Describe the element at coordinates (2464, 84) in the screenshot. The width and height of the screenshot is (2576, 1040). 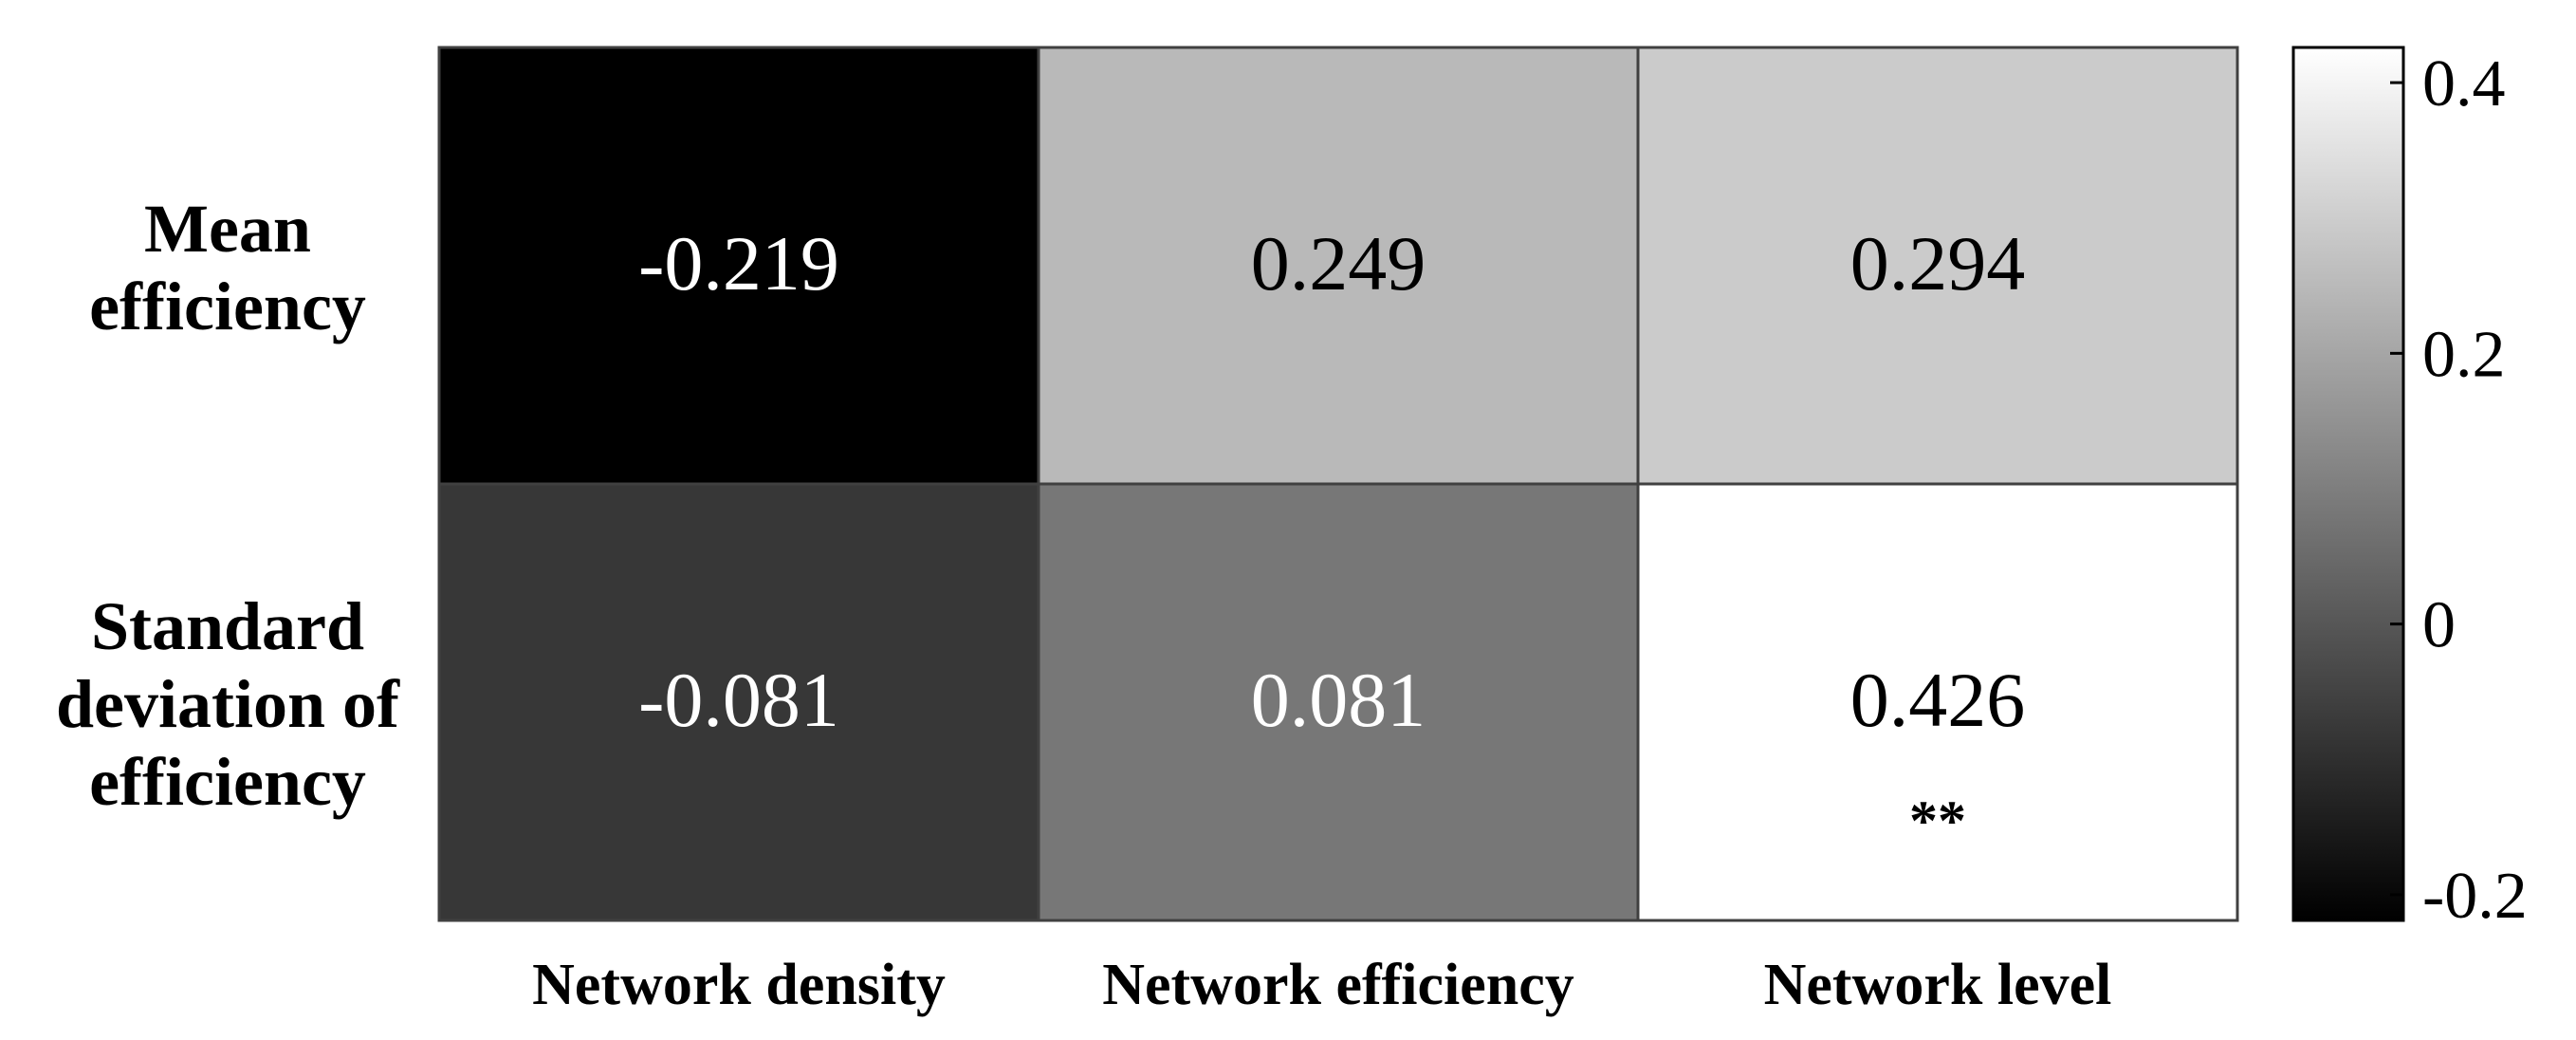
I see `colorbar-tick-label-3: 0.4` at that location.